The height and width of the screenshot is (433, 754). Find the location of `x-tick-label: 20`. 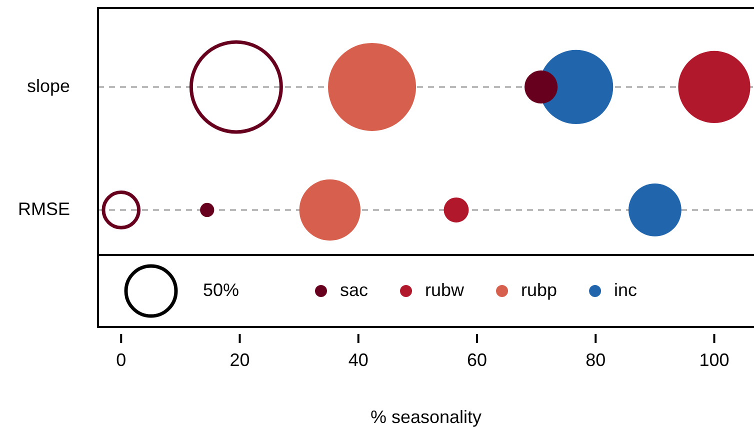

x-tick-label: 20 is located at coordinates (240, 360).